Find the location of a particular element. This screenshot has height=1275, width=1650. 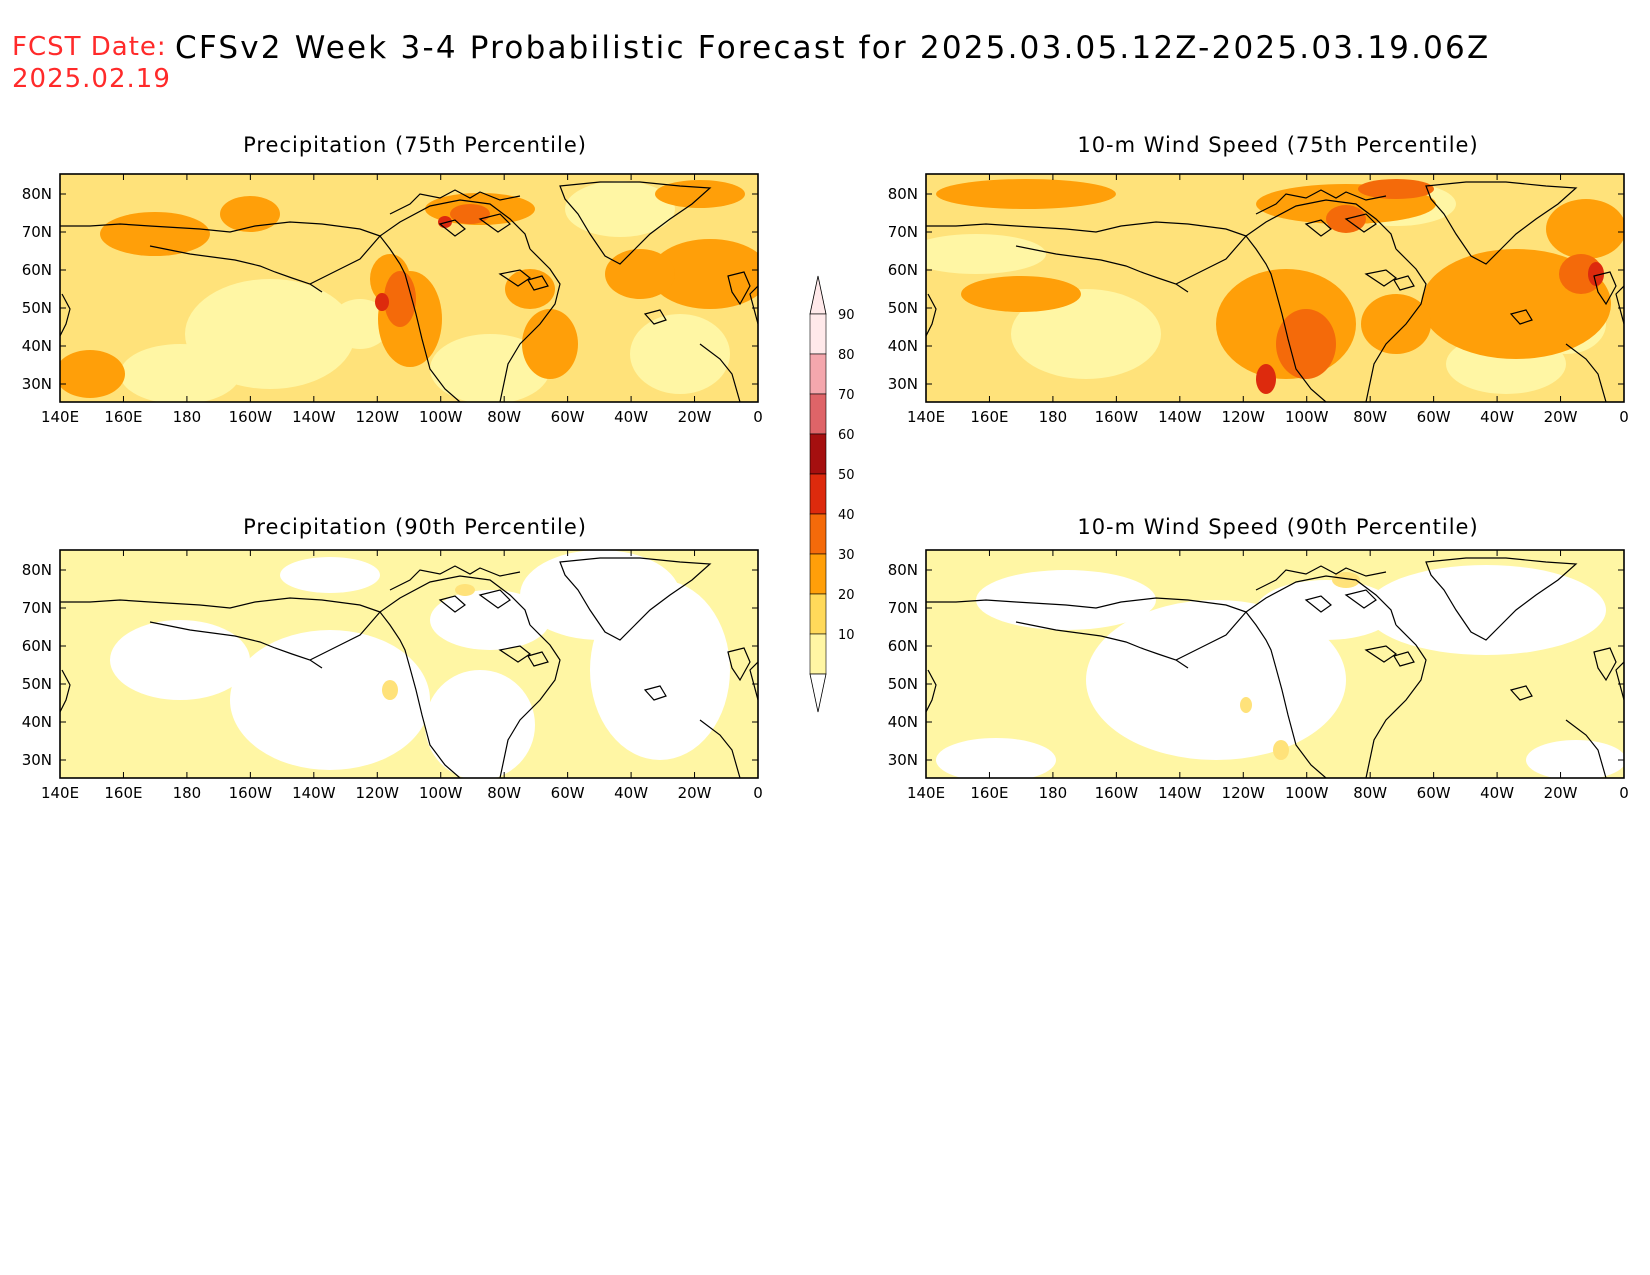

lat-tick-label: 60N is located at coordinates (37, 270).